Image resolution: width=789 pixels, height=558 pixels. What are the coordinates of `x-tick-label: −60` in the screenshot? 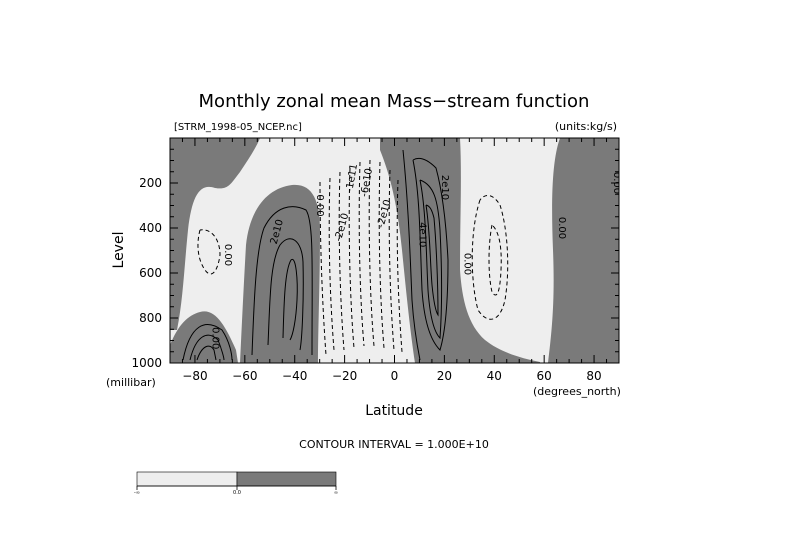 It's located at (244, 376).